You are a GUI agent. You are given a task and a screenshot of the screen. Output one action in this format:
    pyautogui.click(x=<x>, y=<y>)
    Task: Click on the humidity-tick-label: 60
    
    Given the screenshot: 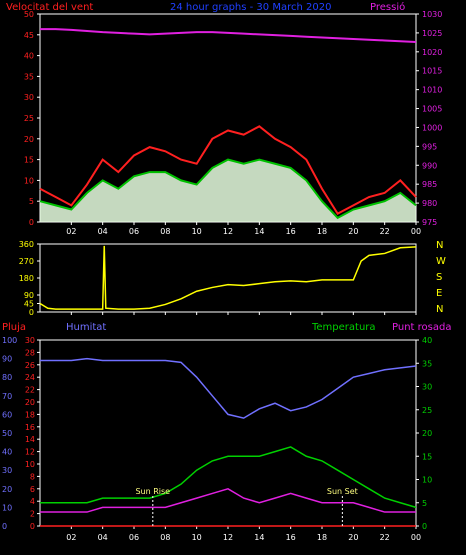 What is the action you would take?
    pyautogui.click(x=7, y=414)
    